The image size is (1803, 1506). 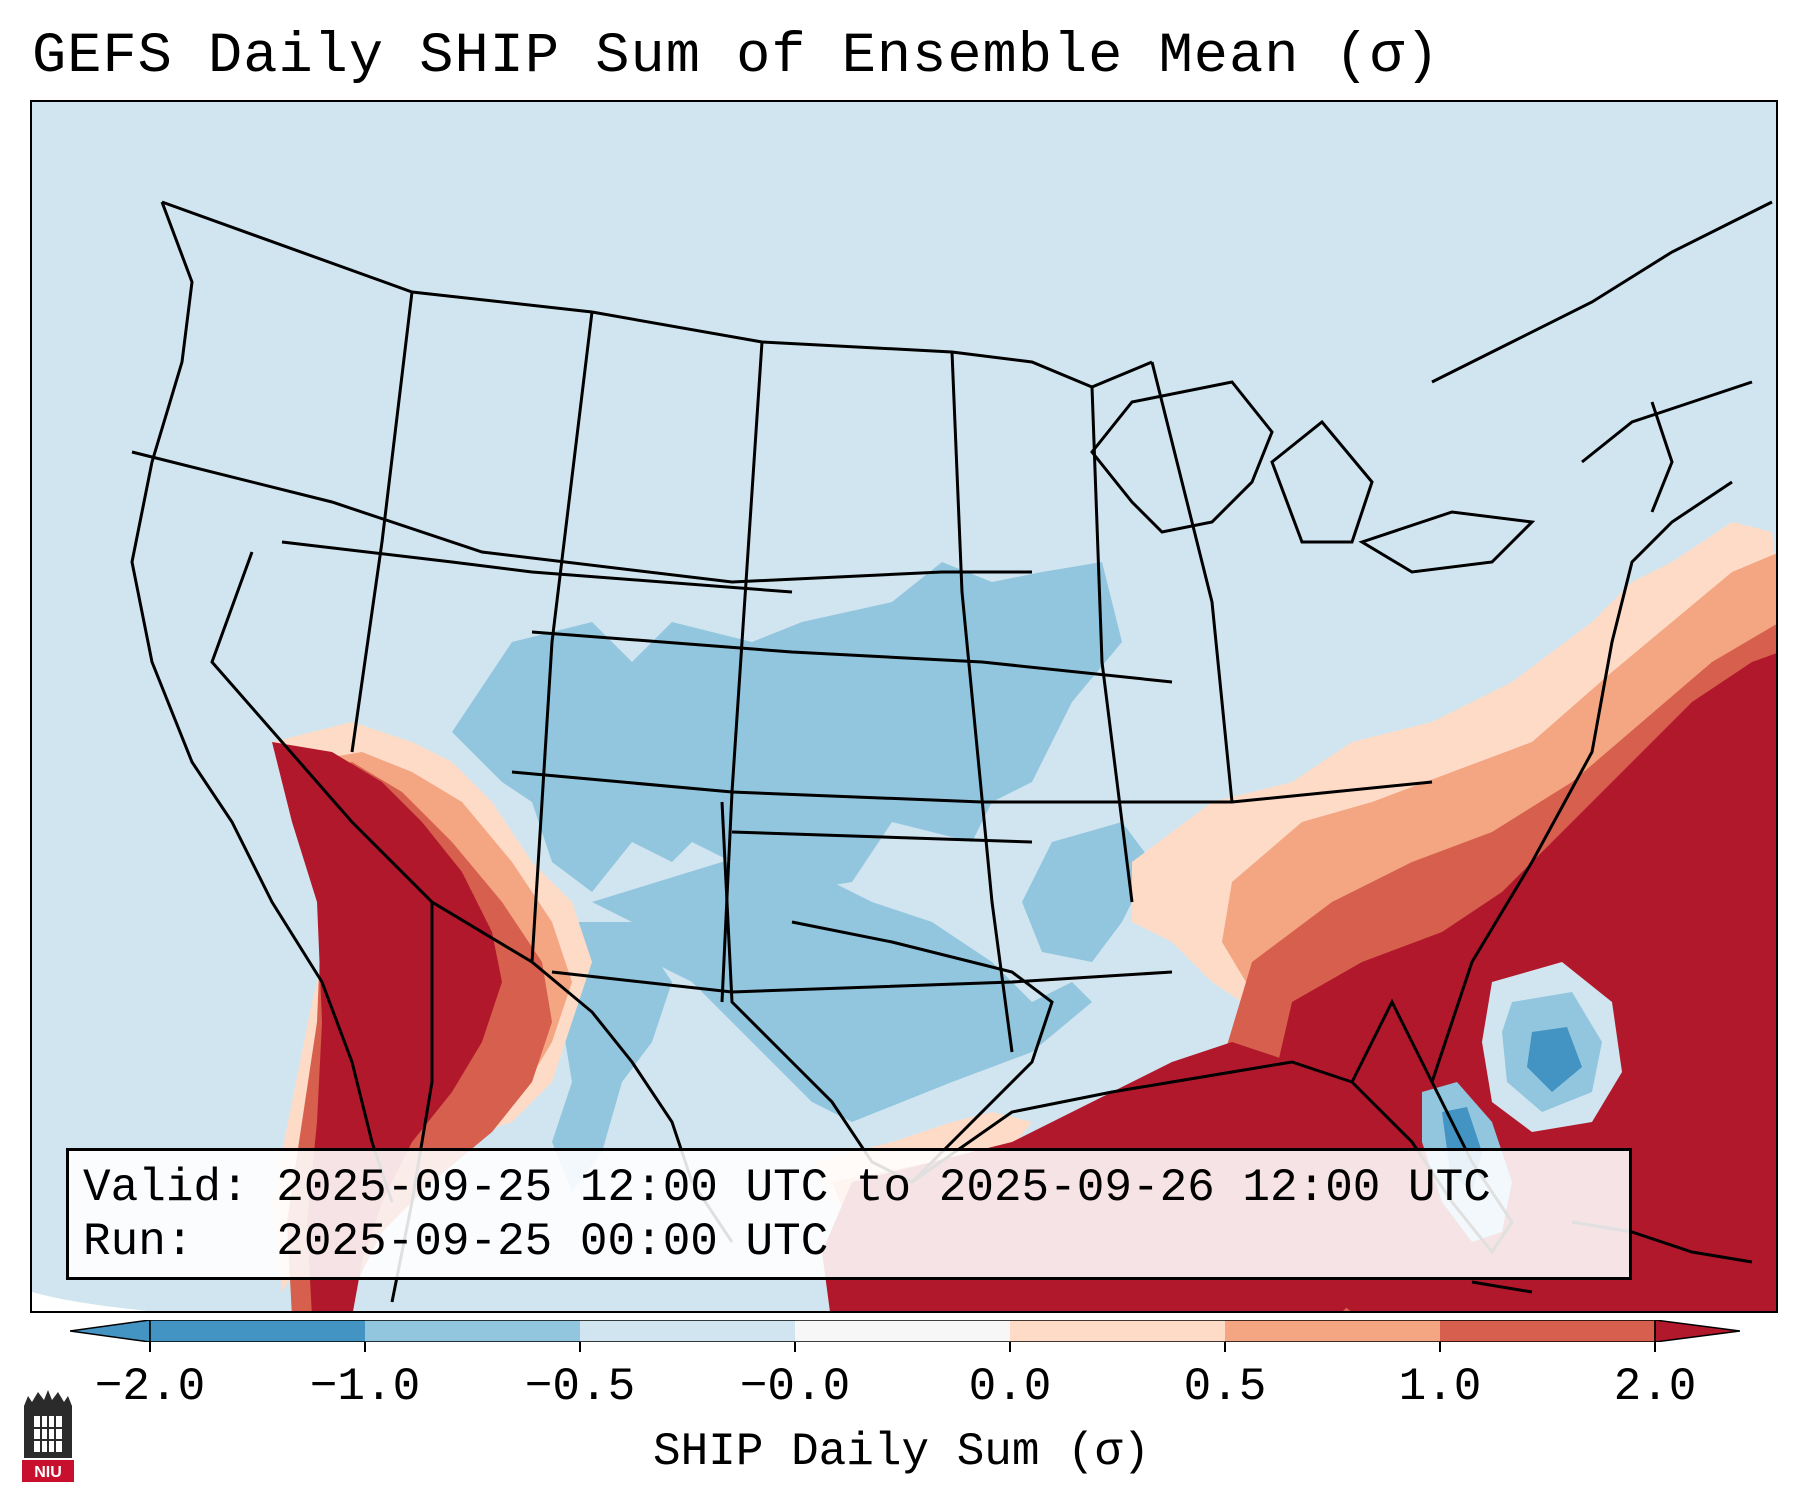 What do you see at coordinates (580, 1387) in the screenshot?
I see `tick-label: −0.5` at bounding box center [580, 1387].